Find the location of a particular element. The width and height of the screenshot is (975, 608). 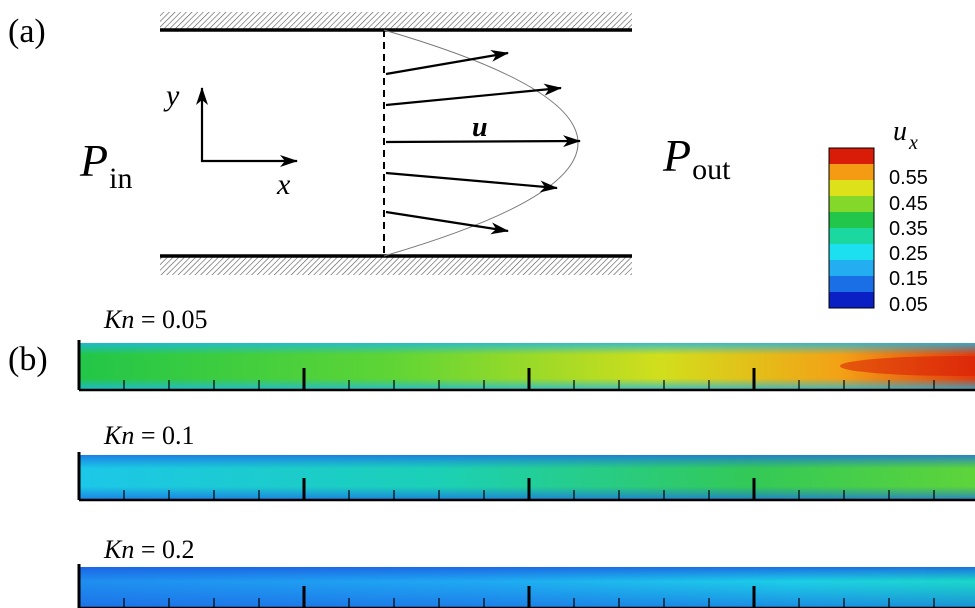

legend-colorbar is located at coordinates (851, 228).